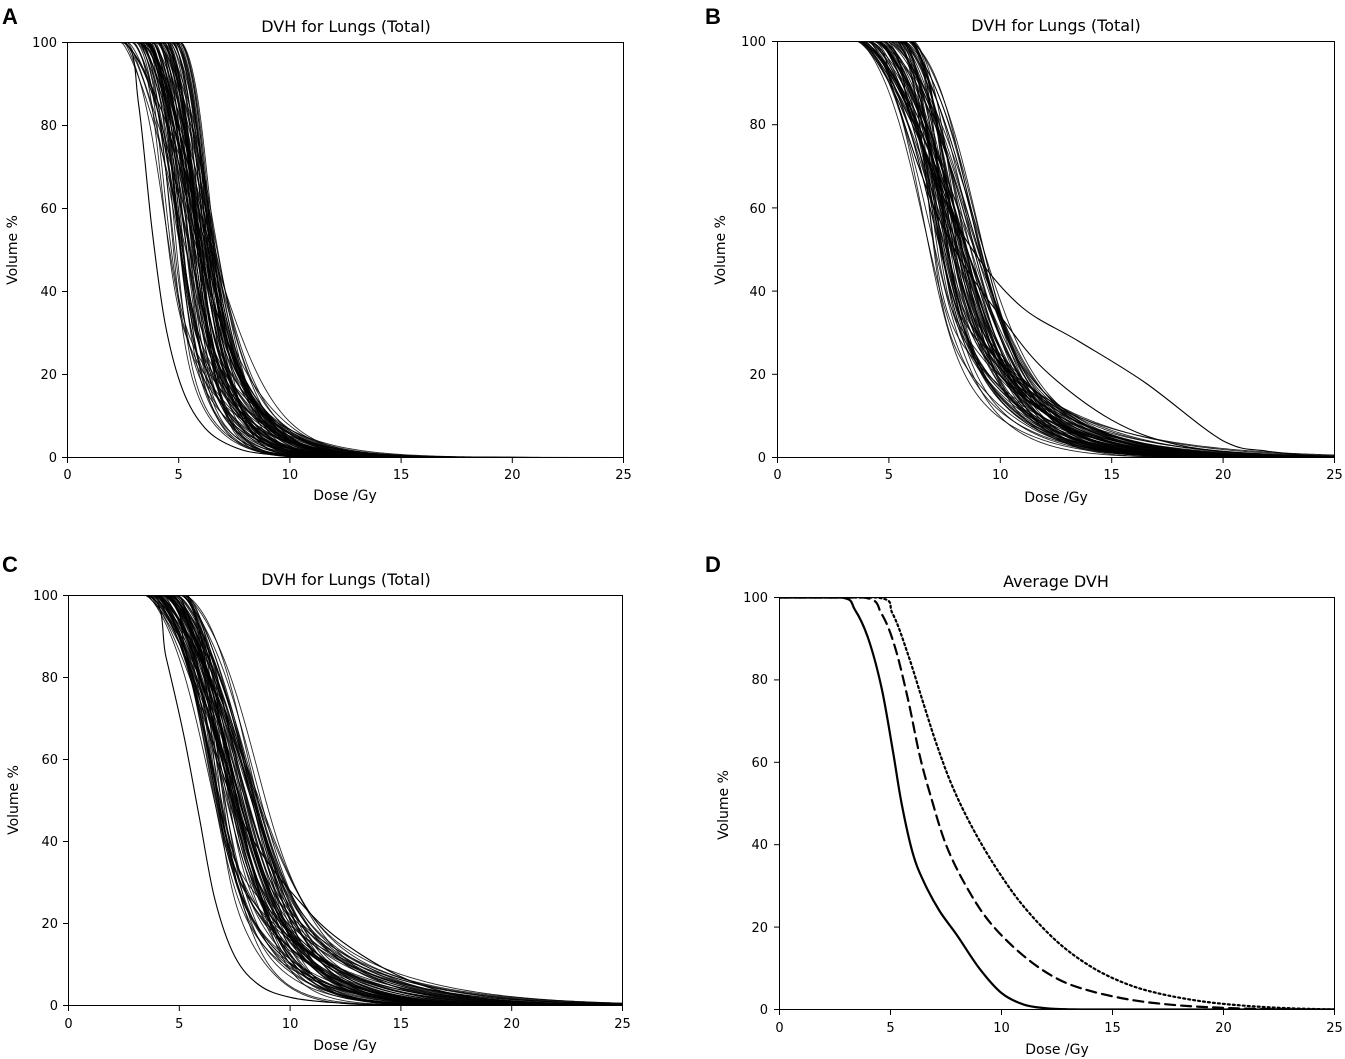  Describe the element at coordinates (759, 928) in the screenshot. I see `y-tick-label: 20` at that location.